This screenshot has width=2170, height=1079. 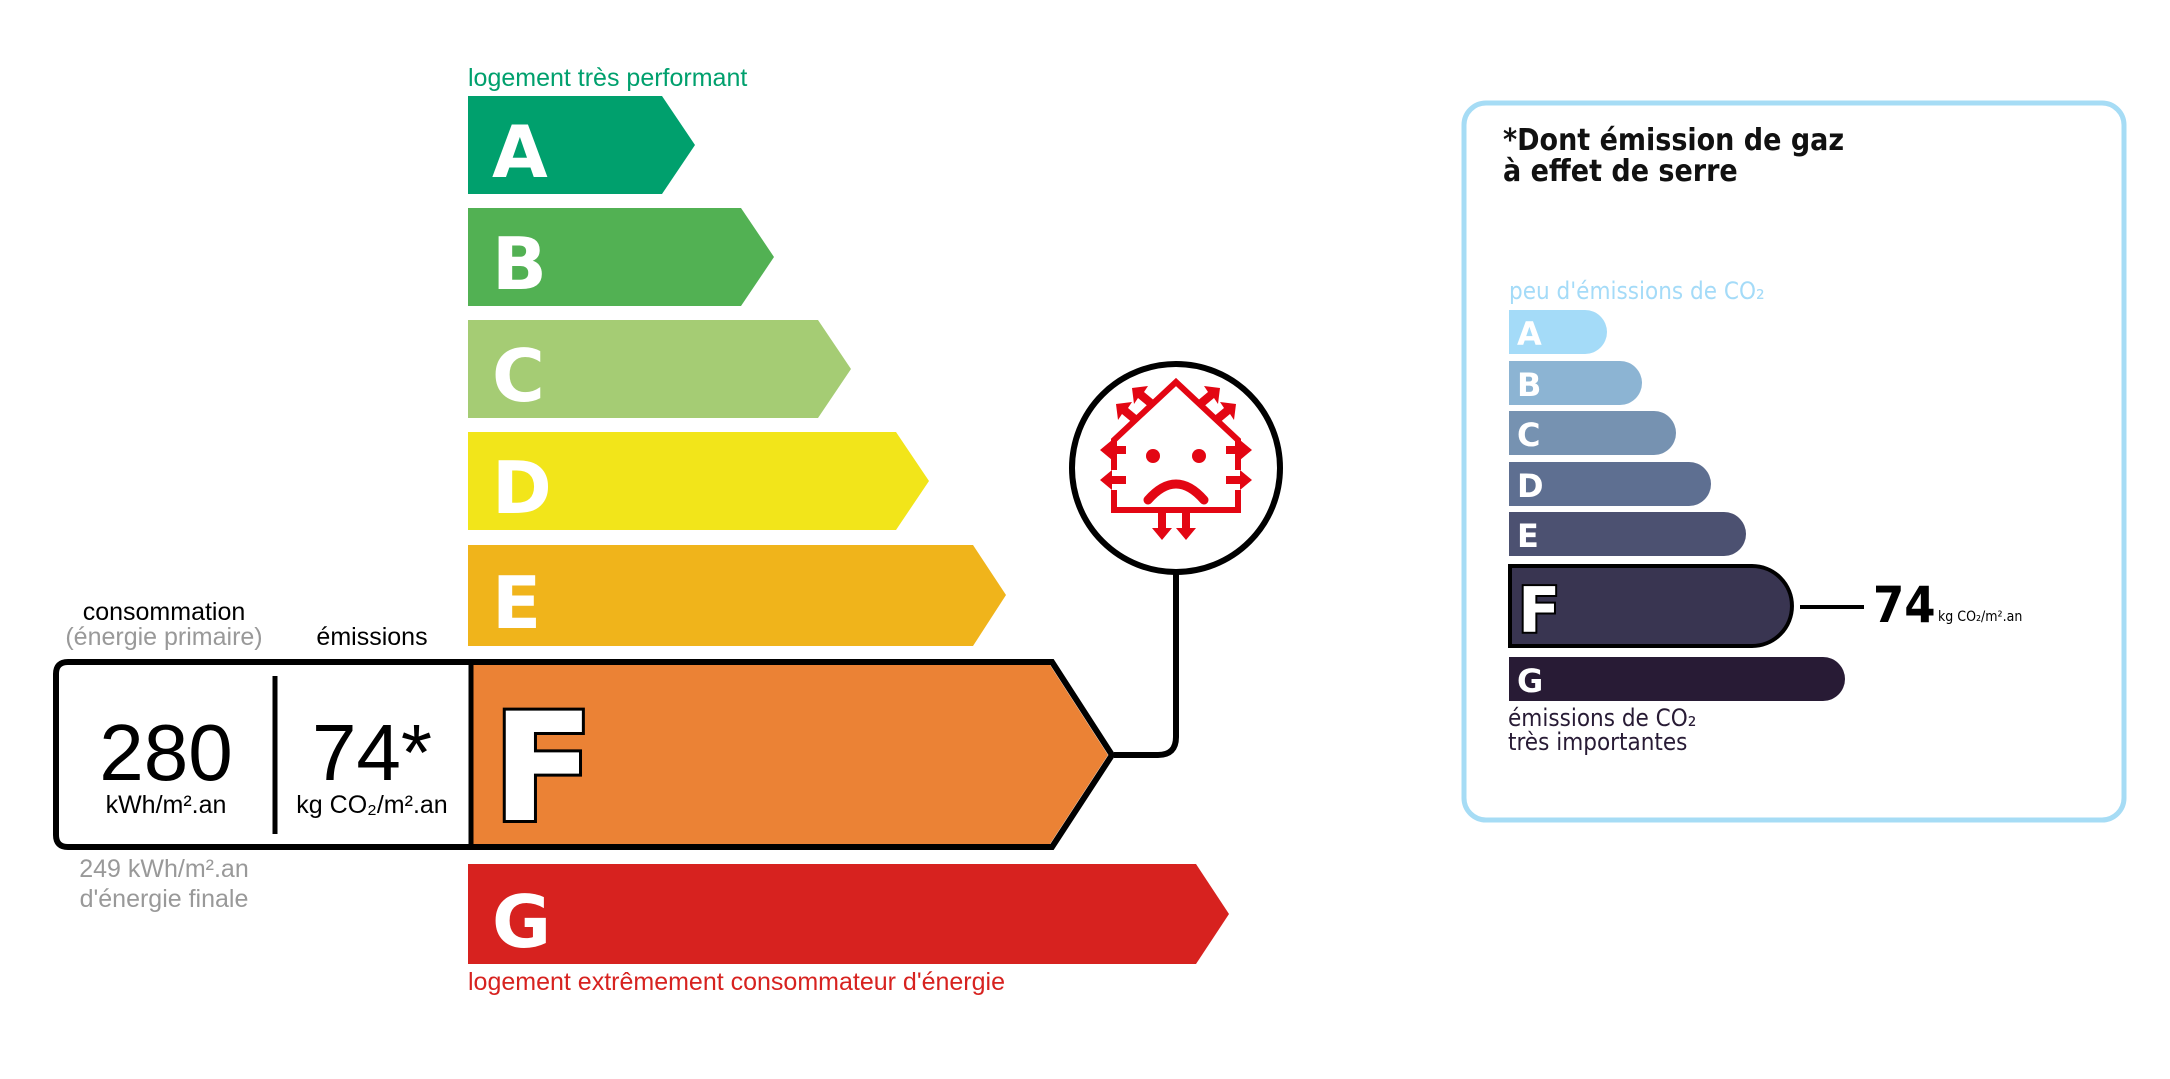 What do you see at coordinates (1677, 679) in the screenshot?
I see `ges-class-g: G` at bounding box center [1677, 679].